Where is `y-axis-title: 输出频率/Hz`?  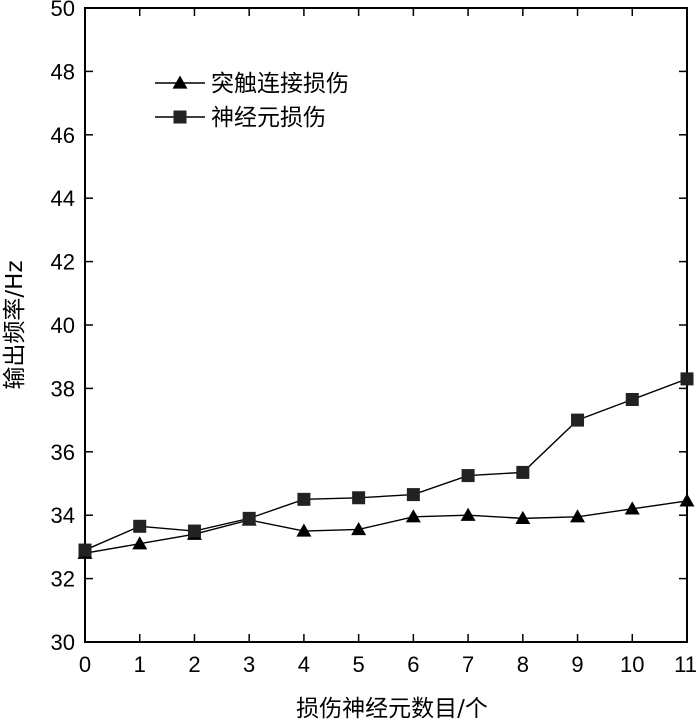
y-axis-title: 输出频率/Hz is located at coordinates (15, 324).